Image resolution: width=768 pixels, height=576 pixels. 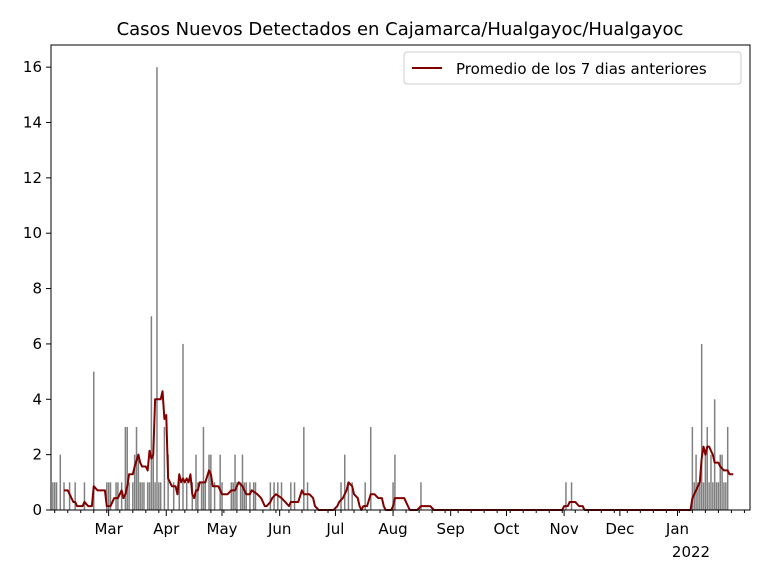 What do you see at coordinates (691, 552) in the screenshot?
I see `x-year-label: 2022` at bounding box center [691, 552].